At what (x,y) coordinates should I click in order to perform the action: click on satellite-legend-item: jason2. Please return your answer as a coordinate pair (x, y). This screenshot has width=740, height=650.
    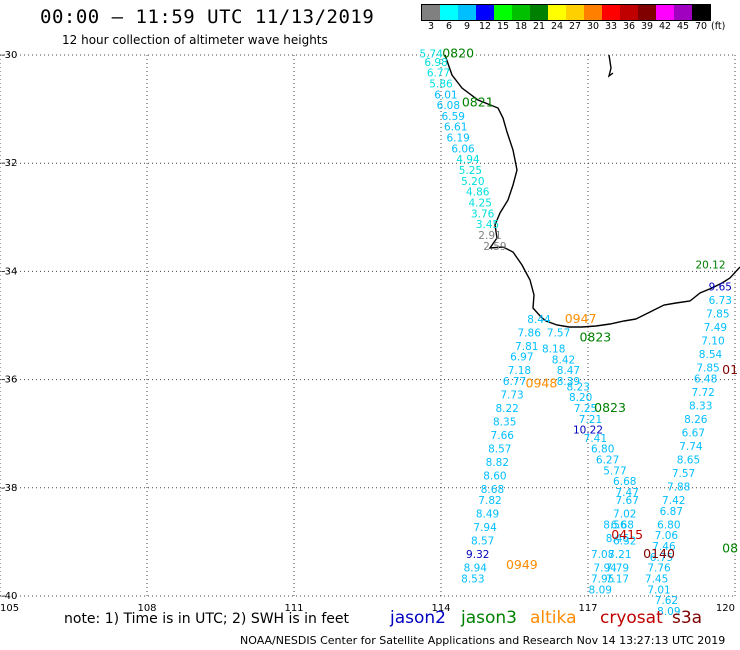
    Looking at the image, I should click on (418, 618).